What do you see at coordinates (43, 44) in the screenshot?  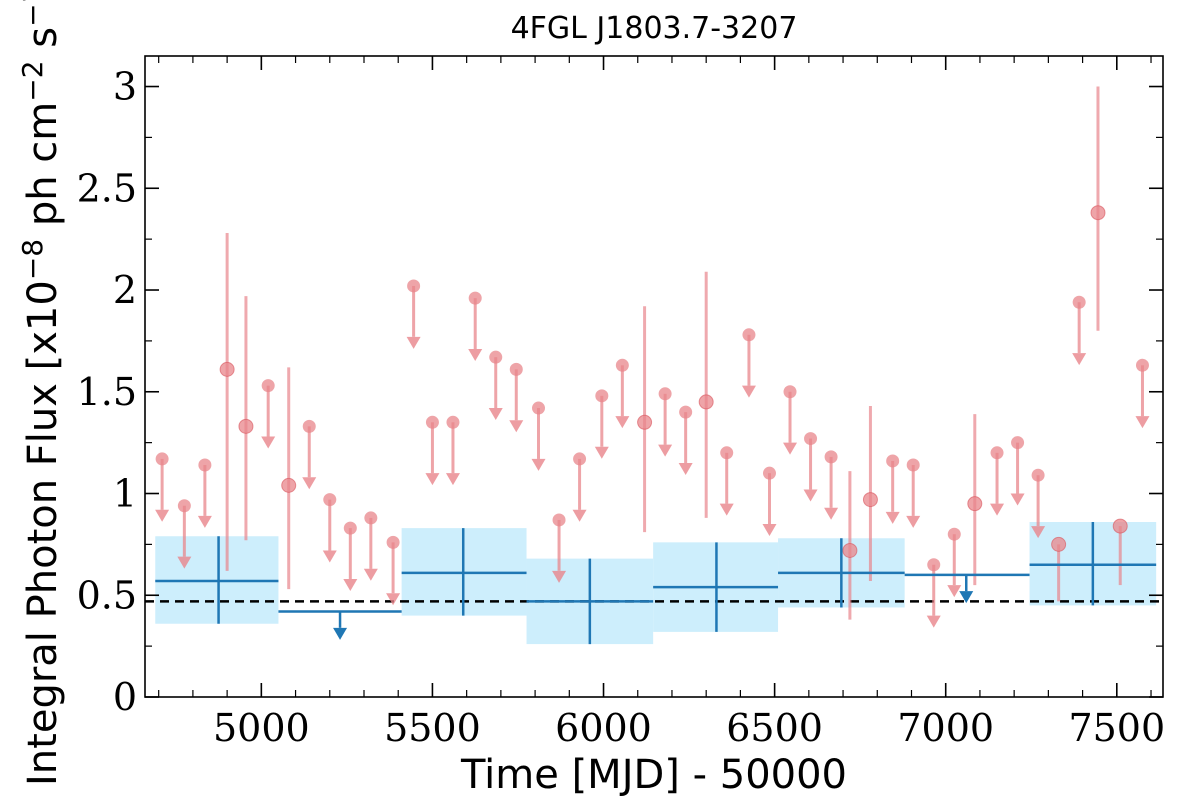 I see `y-axis-label-end: s` at bounding box center [43, 44].